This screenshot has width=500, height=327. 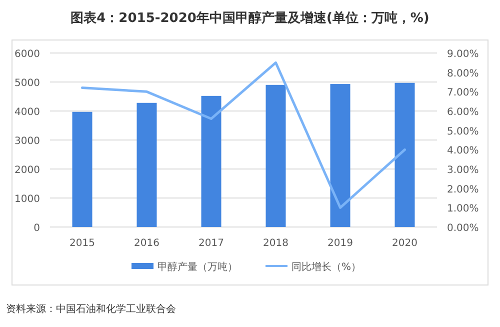 What do you see at coordinates (91, 309) in the screenshot?
I see `text: 资料来源：中国石油和化学工业联合会` at bounding box center [91, 309].